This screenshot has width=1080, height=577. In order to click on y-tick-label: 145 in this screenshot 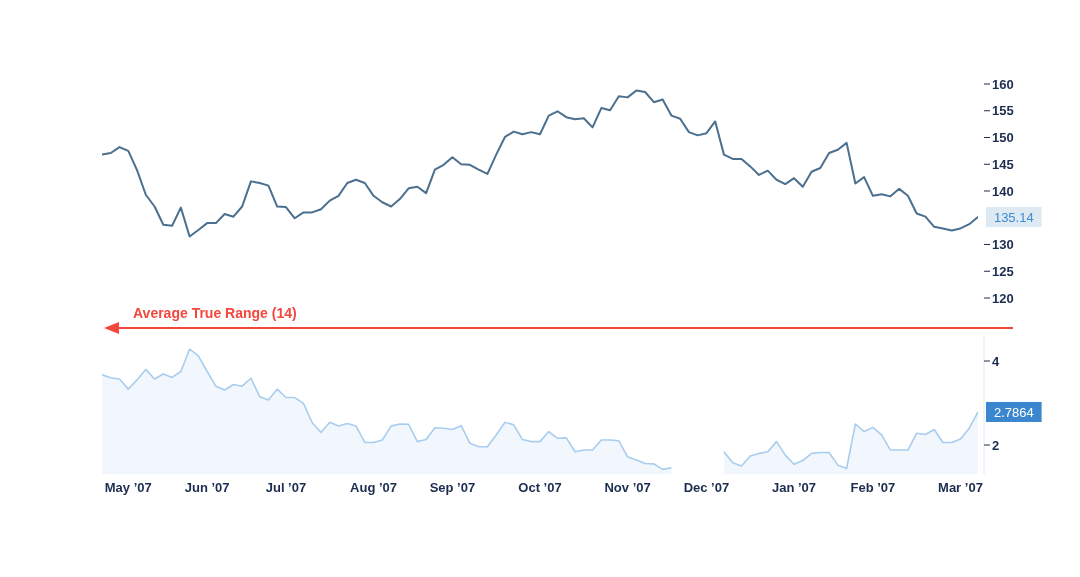, I will do `click(1003, 164)`.